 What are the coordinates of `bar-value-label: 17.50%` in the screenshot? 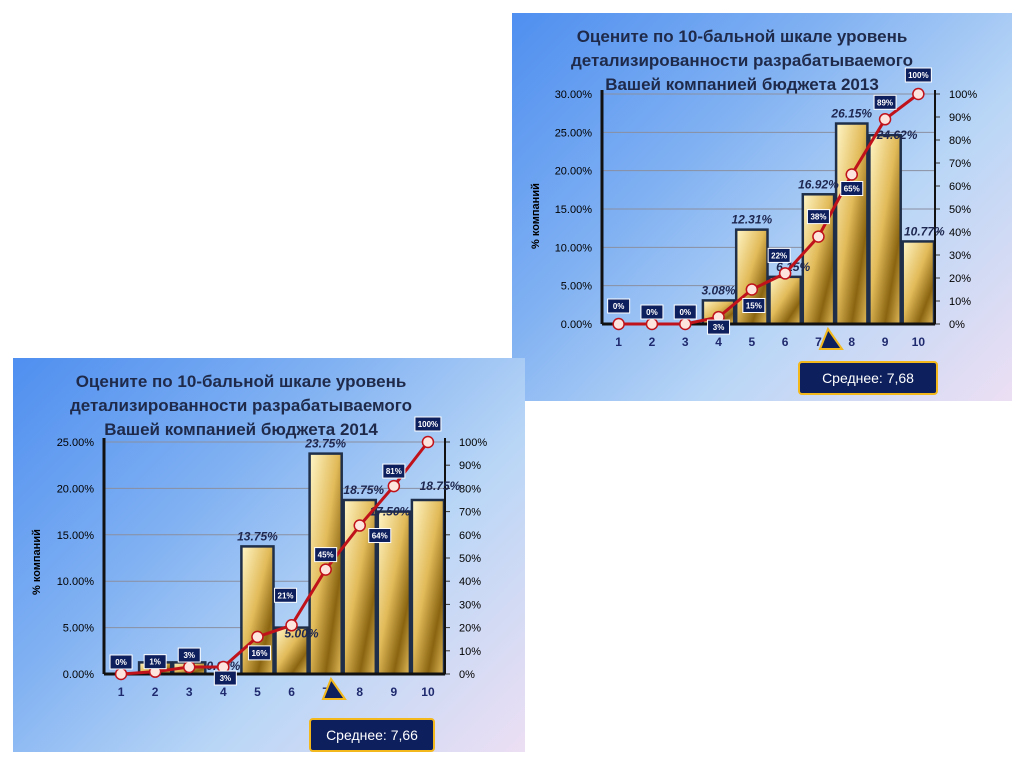 It's located at (389, 512).